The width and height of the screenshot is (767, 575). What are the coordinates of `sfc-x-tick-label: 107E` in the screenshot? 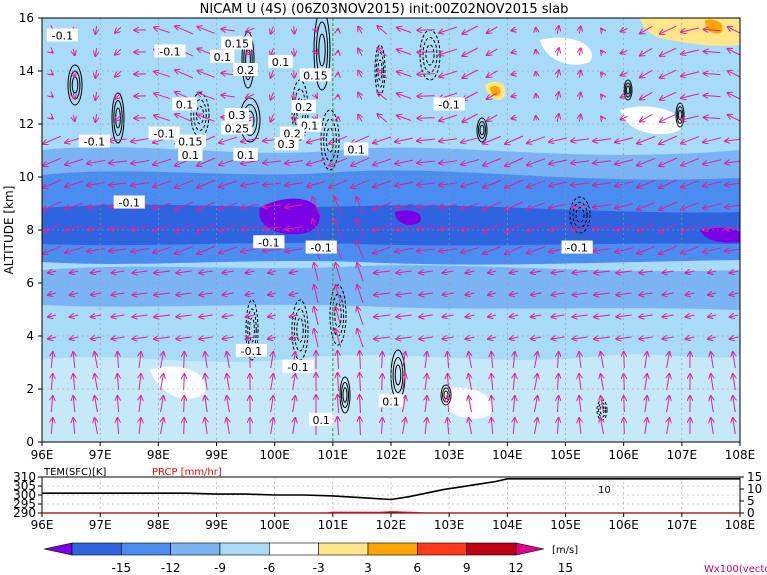 It's located at (682, 525).